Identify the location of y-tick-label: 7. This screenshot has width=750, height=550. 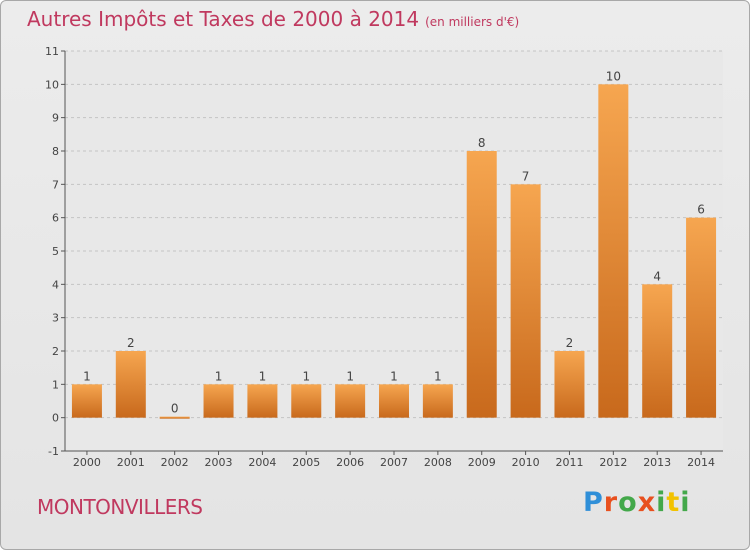
(55, 184).